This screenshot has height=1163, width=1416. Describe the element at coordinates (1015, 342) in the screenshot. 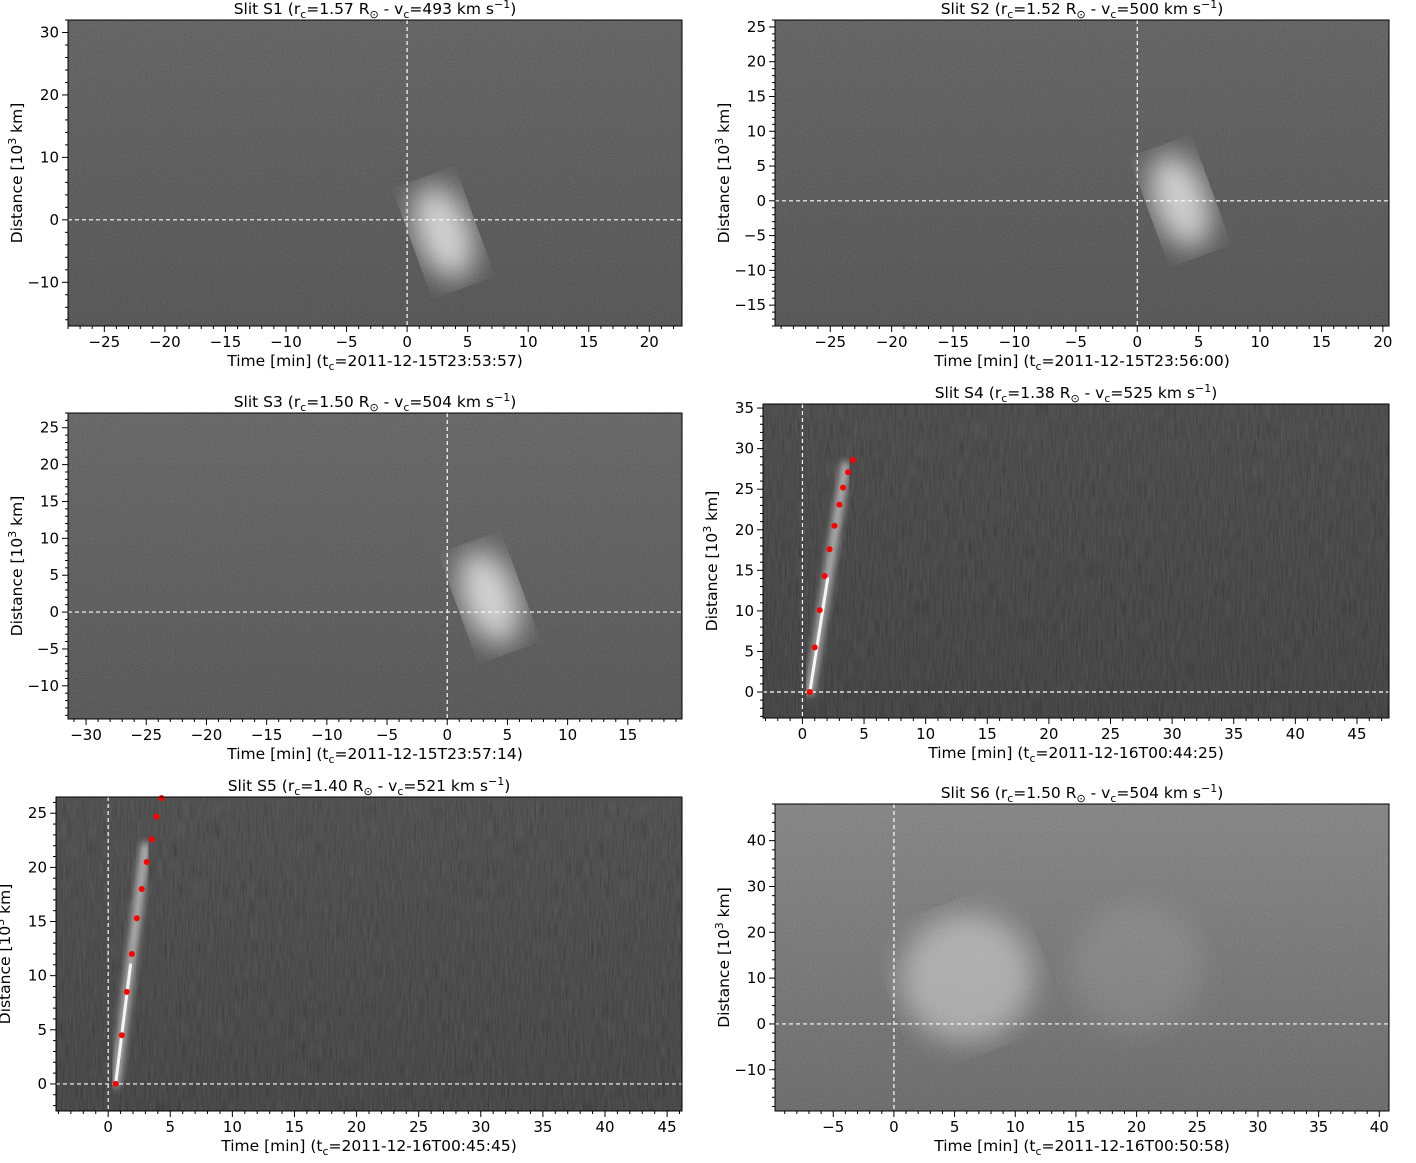

I see `s2-x-tick-label: −10` at that location.